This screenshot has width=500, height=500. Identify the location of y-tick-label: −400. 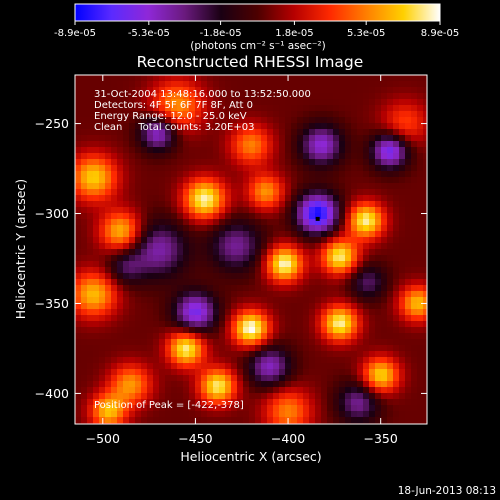
(52, 393).